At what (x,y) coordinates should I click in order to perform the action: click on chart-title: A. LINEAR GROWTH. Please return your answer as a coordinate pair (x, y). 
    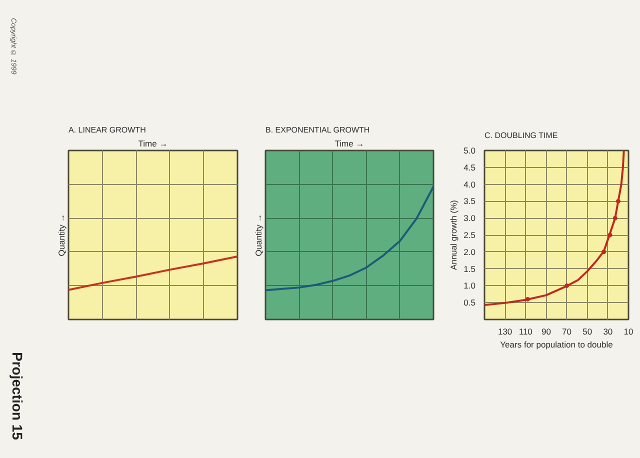
    Looking at the image, I should click on (107, 130).